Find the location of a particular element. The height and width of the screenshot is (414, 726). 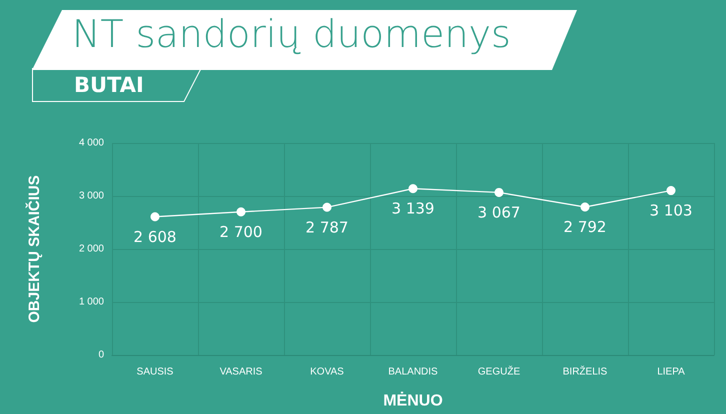

x-tick-label: BALANDIS is located at coordinates (413, 372).